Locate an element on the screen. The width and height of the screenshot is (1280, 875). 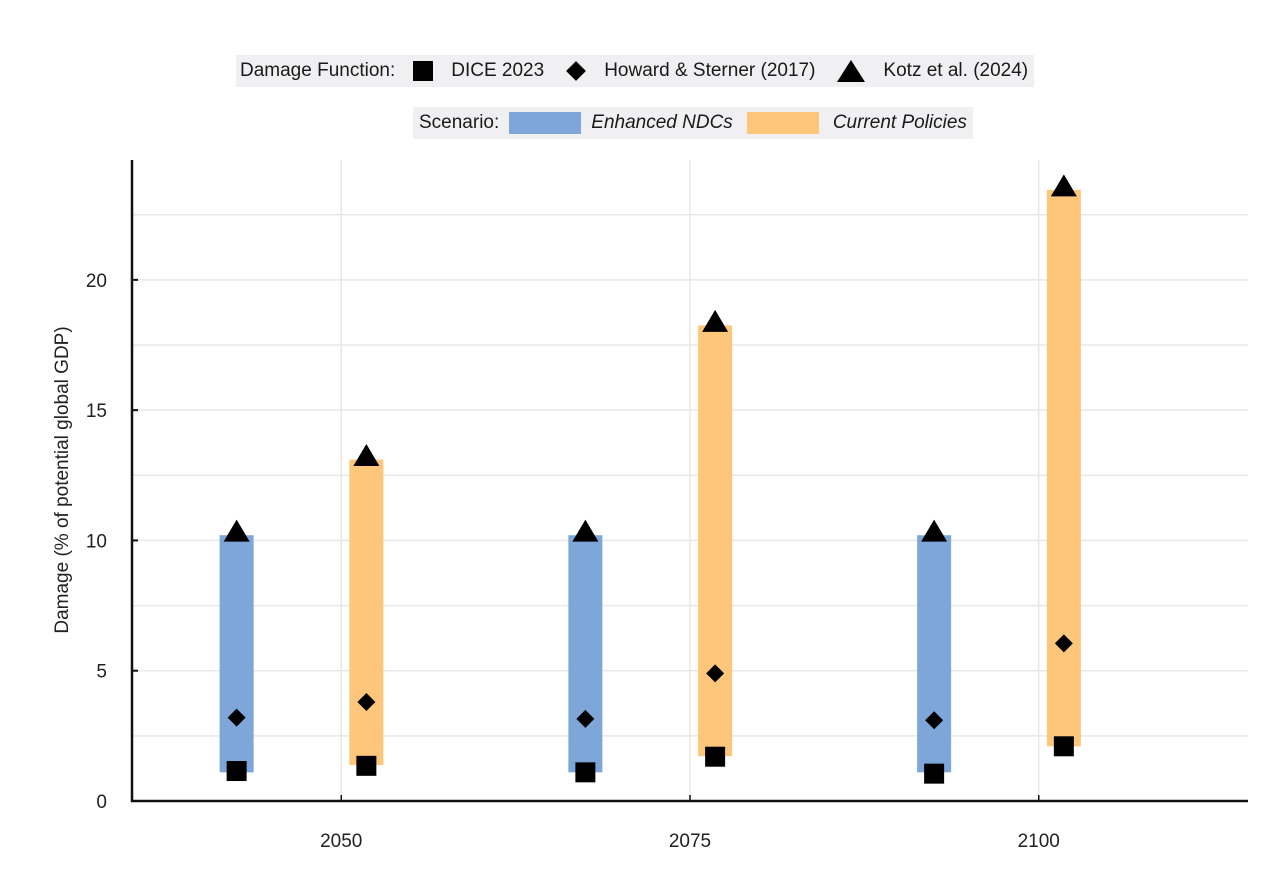
legend-scenario-title: Scenario: is located at coordinates (459, 122).